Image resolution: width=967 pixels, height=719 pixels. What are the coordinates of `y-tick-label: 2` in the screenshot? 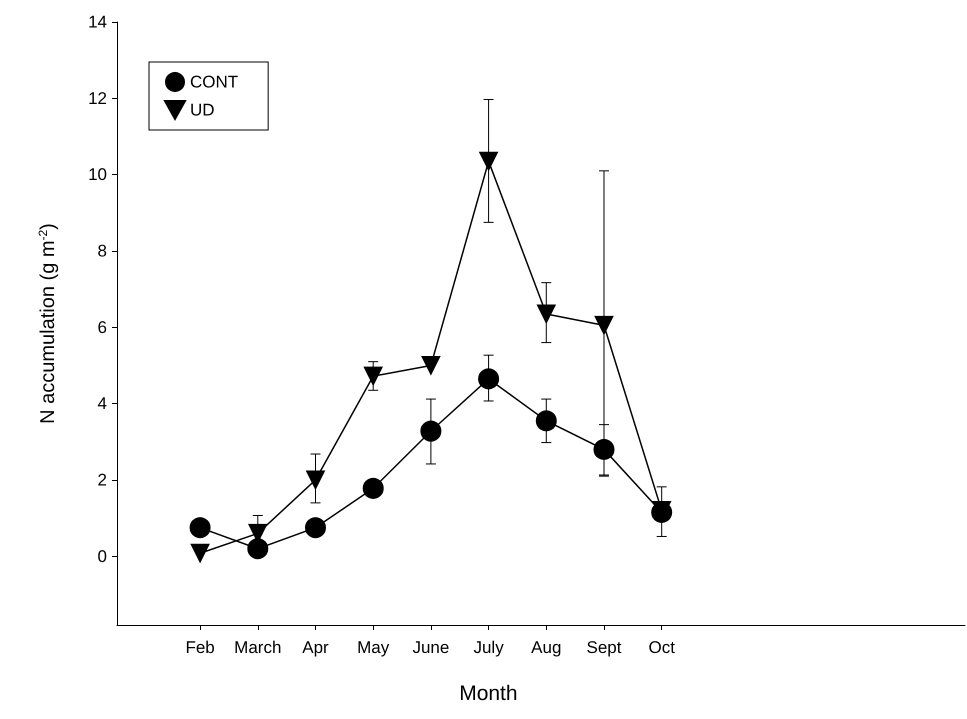 It's located at (102, 480).